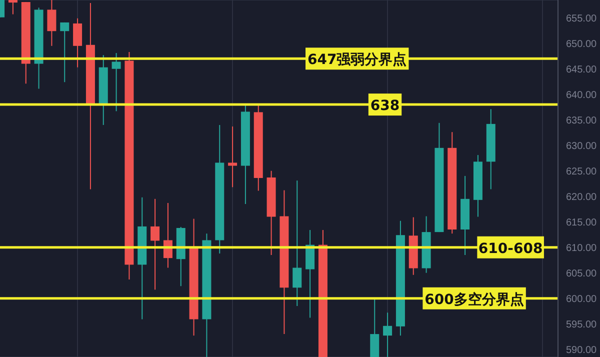 This screenshot has height=357, width=600. I want to click on ref-line-label: 610-608, so click(510, 248).